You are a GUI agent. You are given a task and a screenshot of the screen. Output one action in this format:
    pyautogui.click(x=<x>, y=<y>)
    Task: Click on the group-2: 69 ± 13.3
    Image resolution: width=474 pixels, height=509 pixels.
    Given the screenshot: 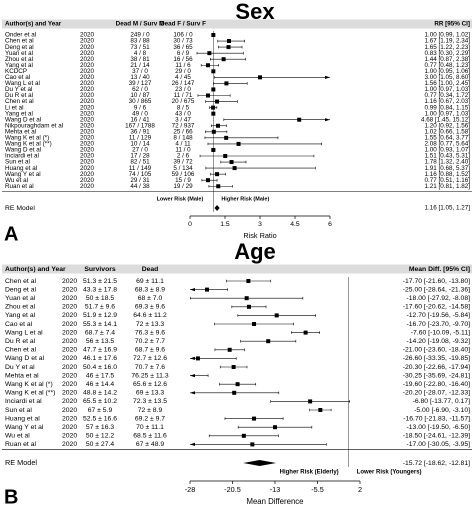 What is the action you would take?
    pyautogui.click(x=150, y=393)
    